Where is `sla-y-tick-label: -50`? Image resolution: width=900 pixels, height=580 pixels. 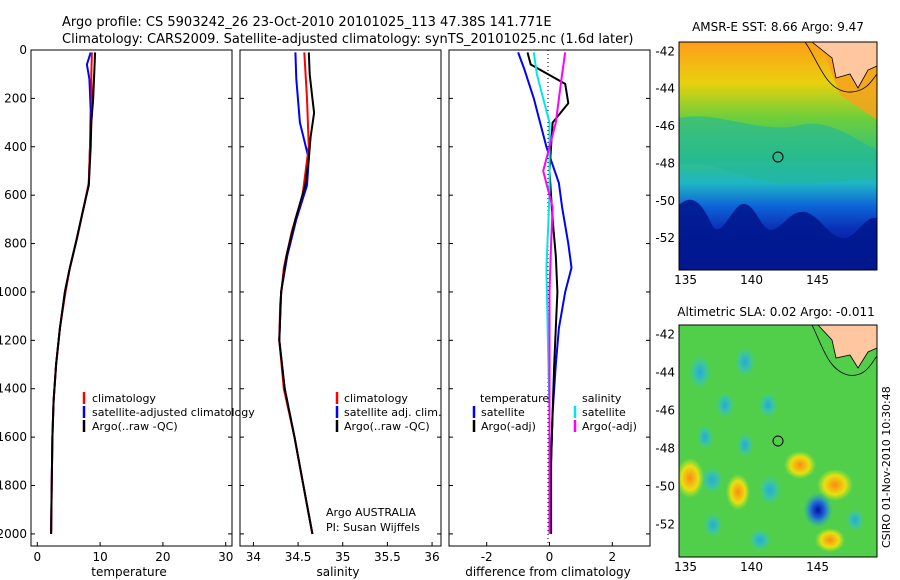
sla-y-tick-label: -50 is located at coordinates (665, 487).